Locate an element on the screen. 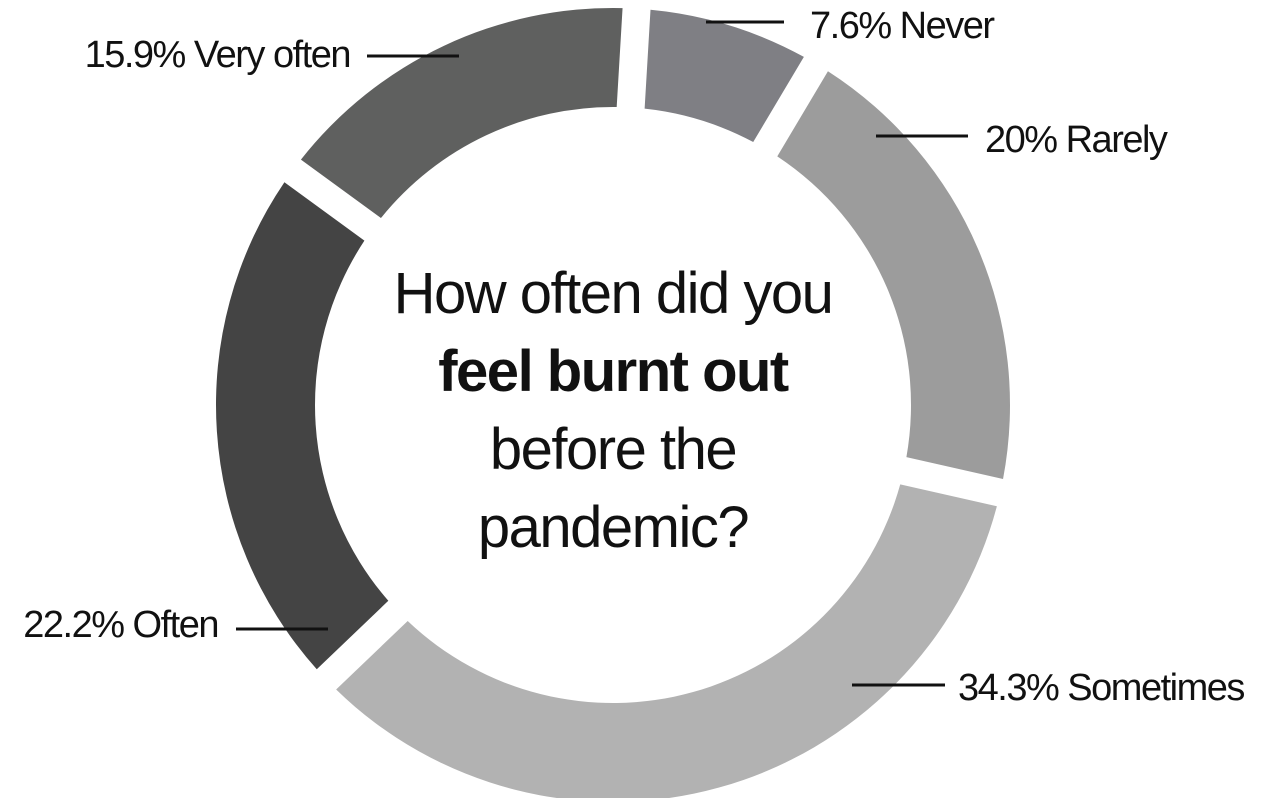  slice-rarely is located at coordinates (894, 275).